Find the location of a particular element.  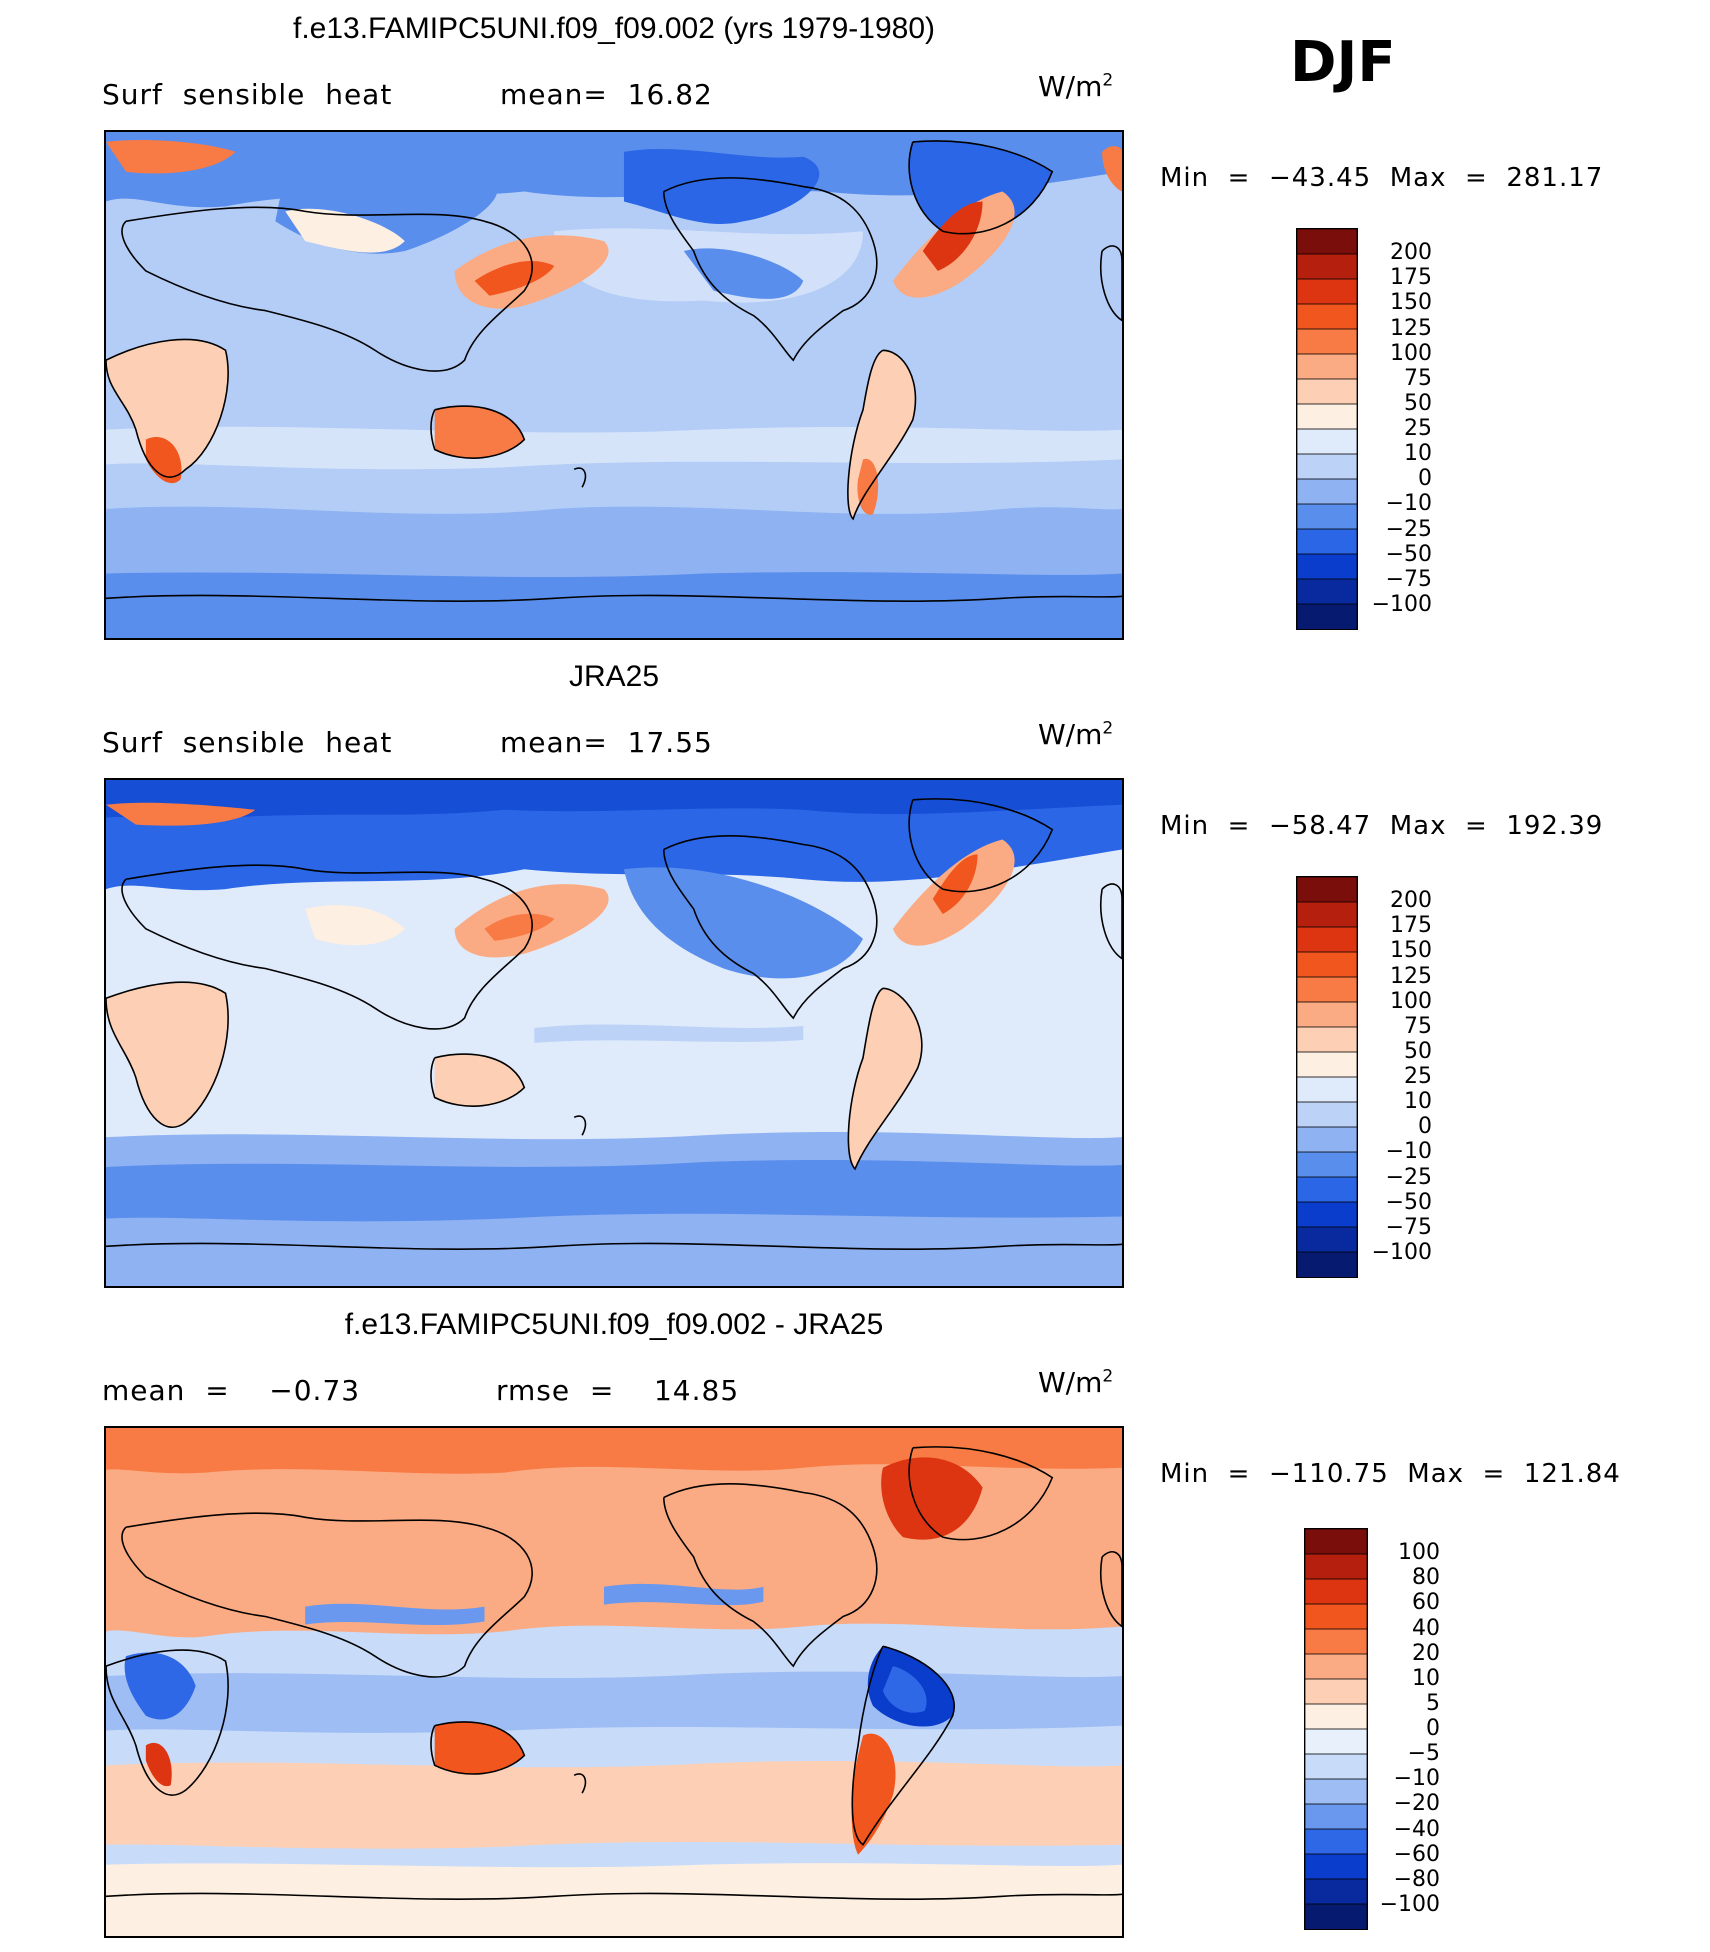

panel-3-mean-label: mean = −0.73 is located at coordinates (231, 1390).